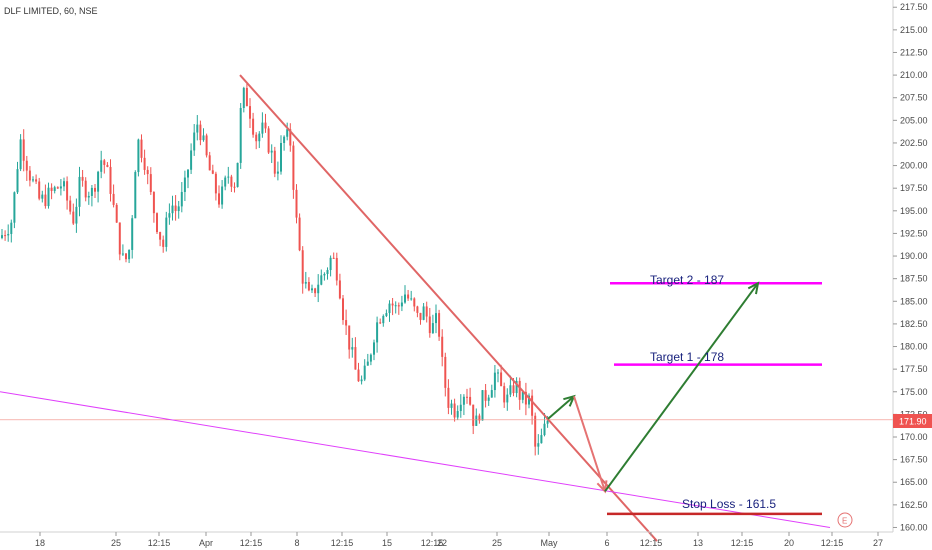 The image size is (932, 550). I want to click on price-tick-label: 160.00, so click(914, 527).